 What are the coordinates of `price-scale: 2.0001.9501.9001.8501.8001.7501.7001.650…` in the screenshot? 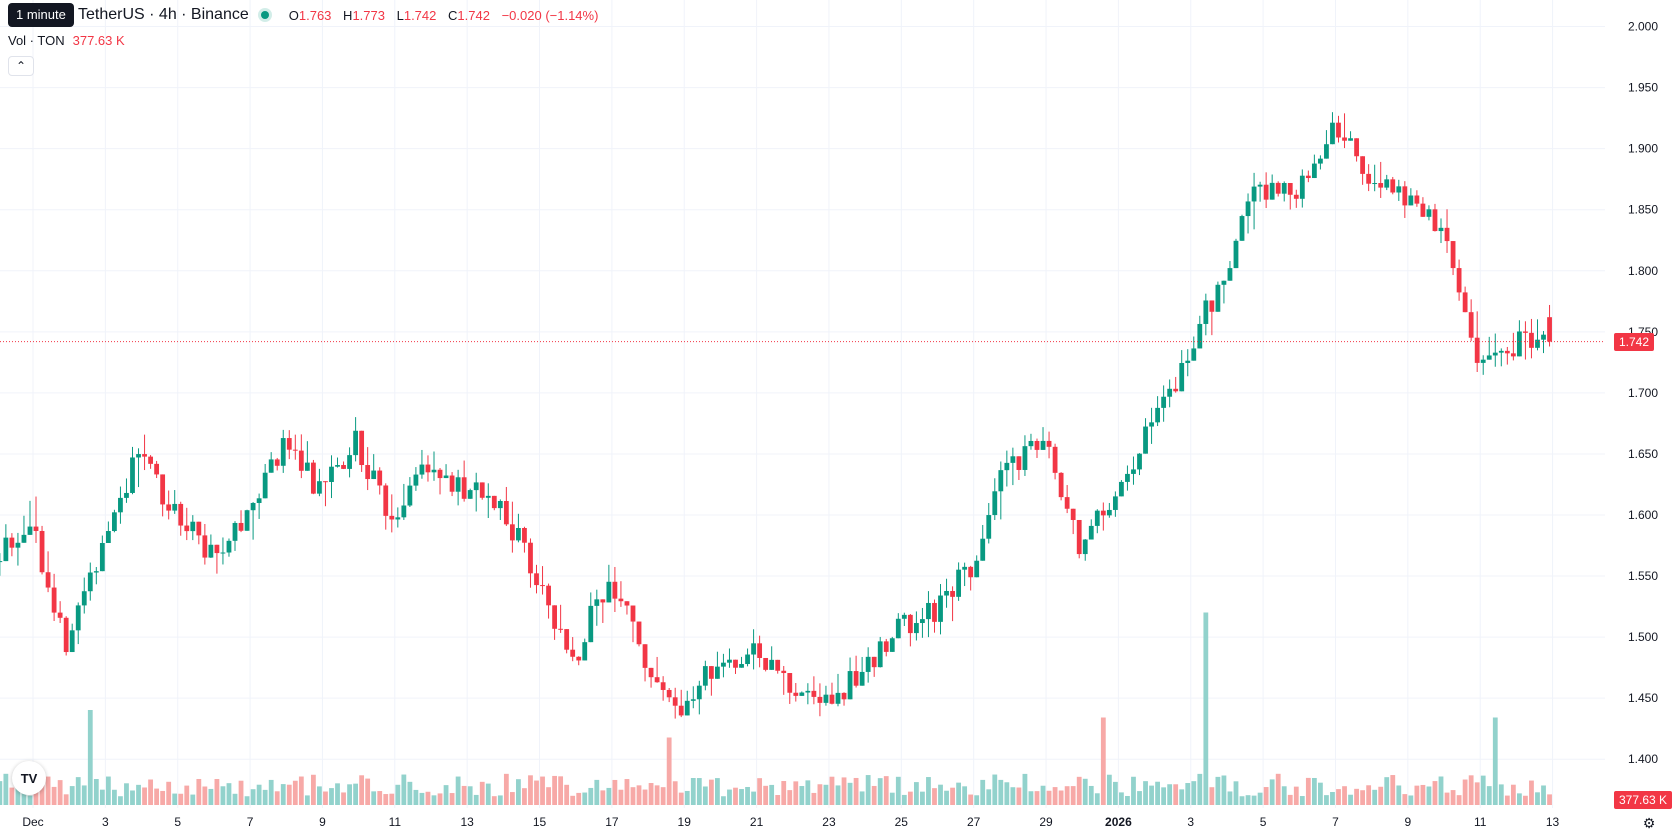 It's located at (1643, 393).